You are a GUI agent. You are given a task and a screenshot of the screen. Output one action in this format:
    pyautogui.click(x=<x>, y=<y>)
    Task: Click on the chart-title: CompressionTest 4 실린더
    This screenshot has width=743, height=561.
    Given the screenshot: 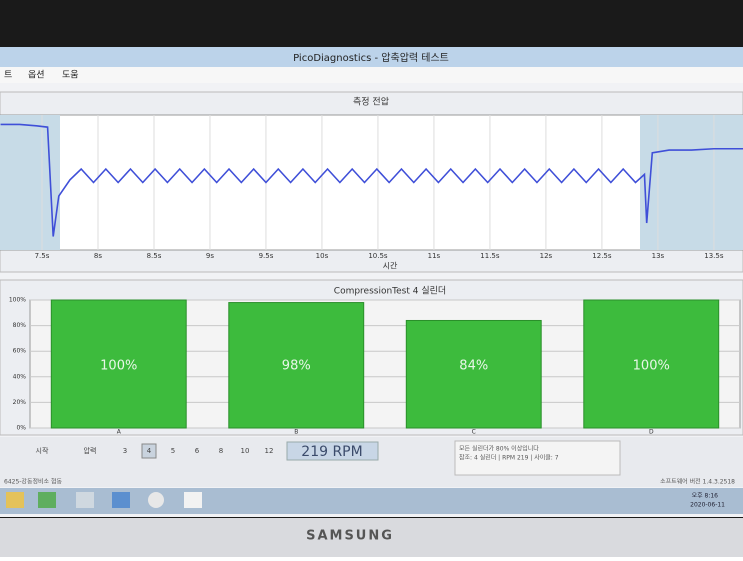 What is the action you would take?
    pyautogui.click(x=390, y=291)
    